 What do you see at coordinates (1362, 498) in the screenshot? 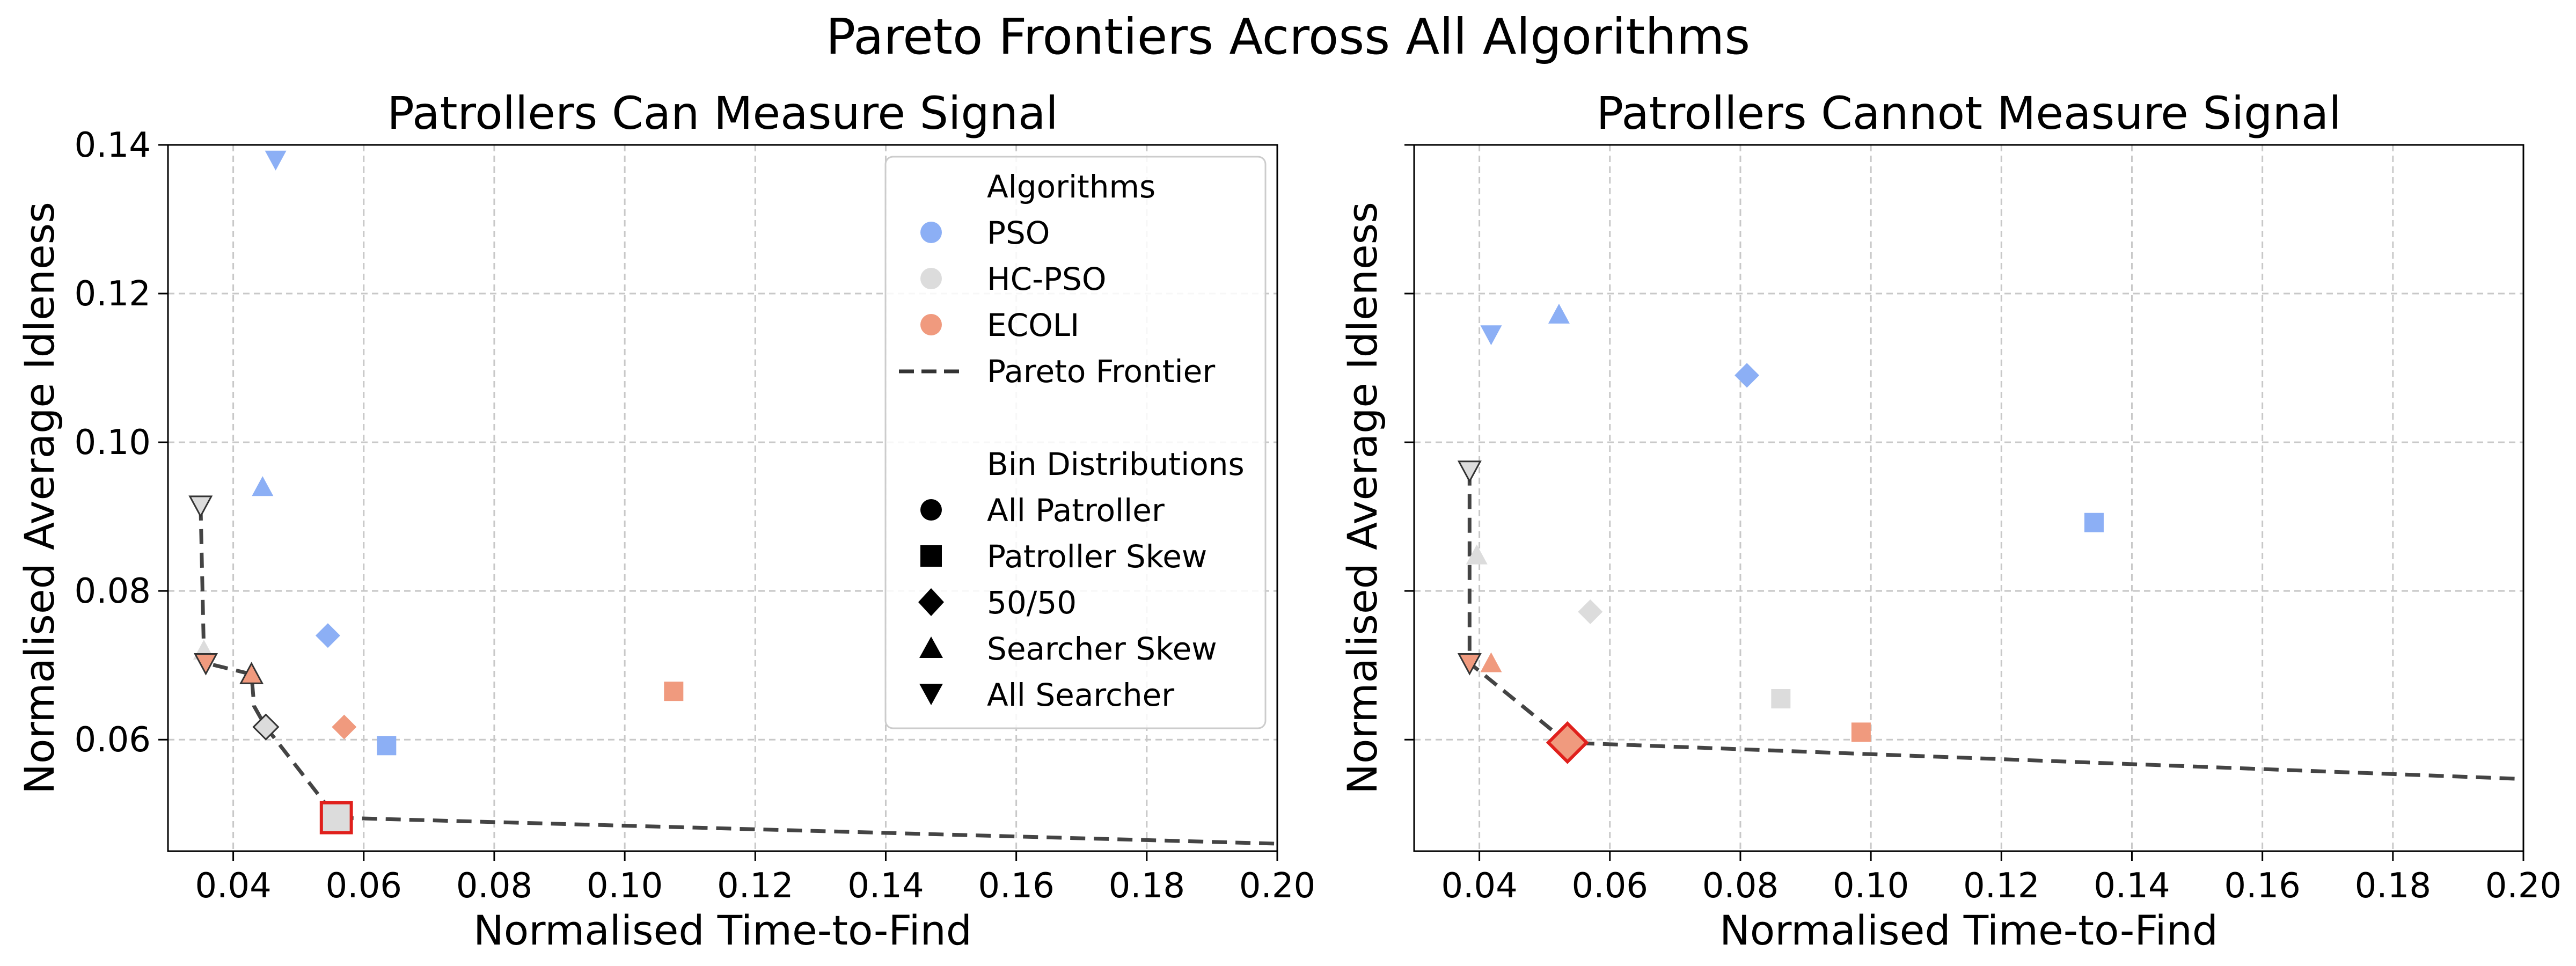
I see `y-axis-label-right: Normalised Average Idleness` at bounding box center [1362, 498].